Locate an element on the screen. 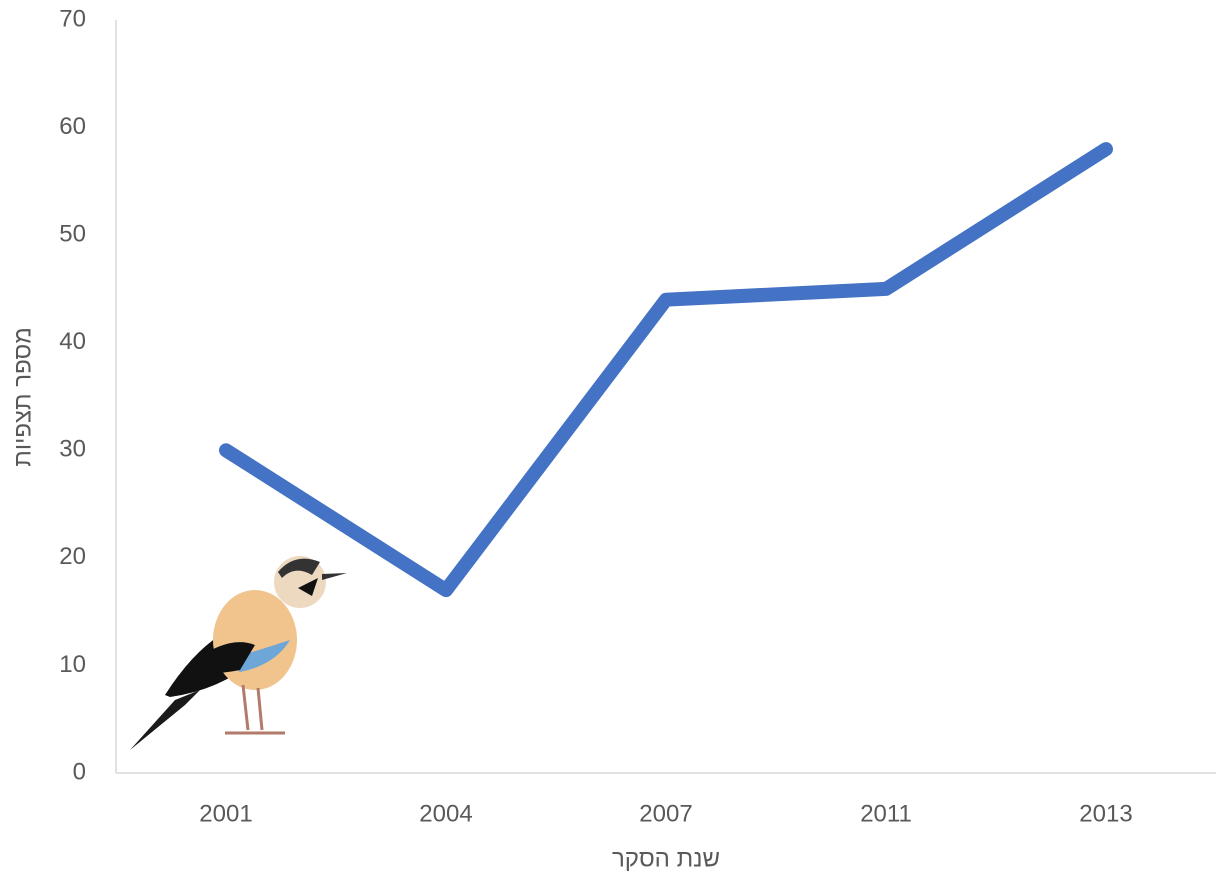  y-tick-label: 60 is located at coordinates (72, 126).